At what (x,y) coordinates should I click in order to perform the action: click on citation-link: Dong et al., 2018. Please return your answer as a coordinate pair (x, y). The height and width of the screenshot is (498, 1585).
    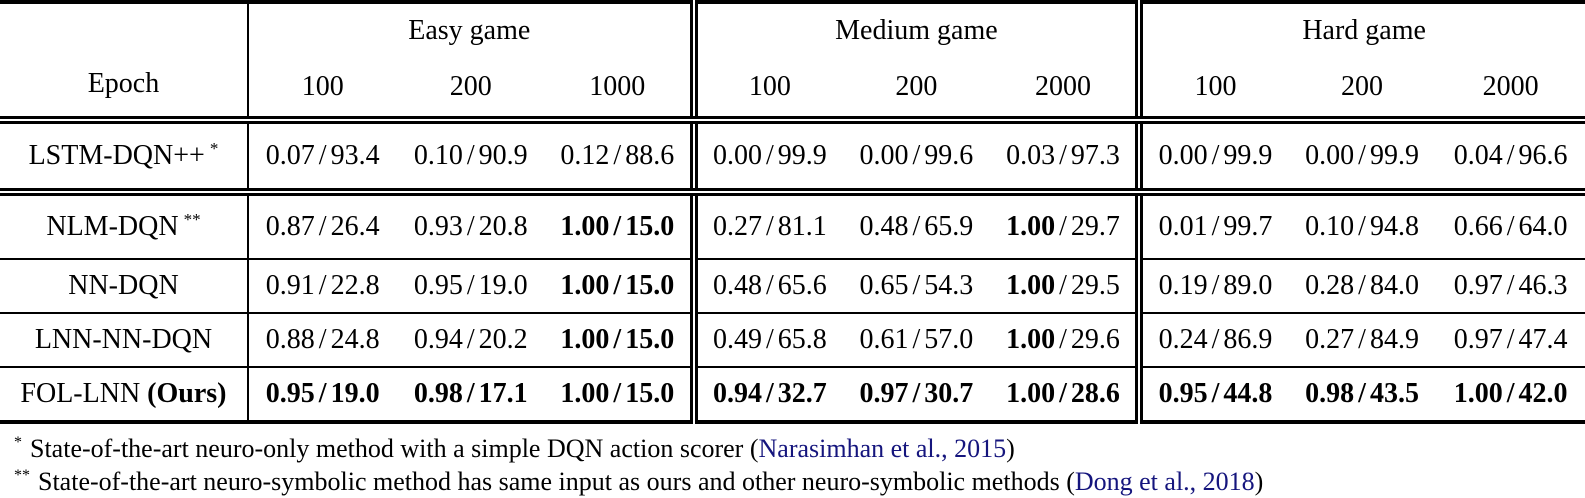
    Looking at the image, I should click on (1164, 481).